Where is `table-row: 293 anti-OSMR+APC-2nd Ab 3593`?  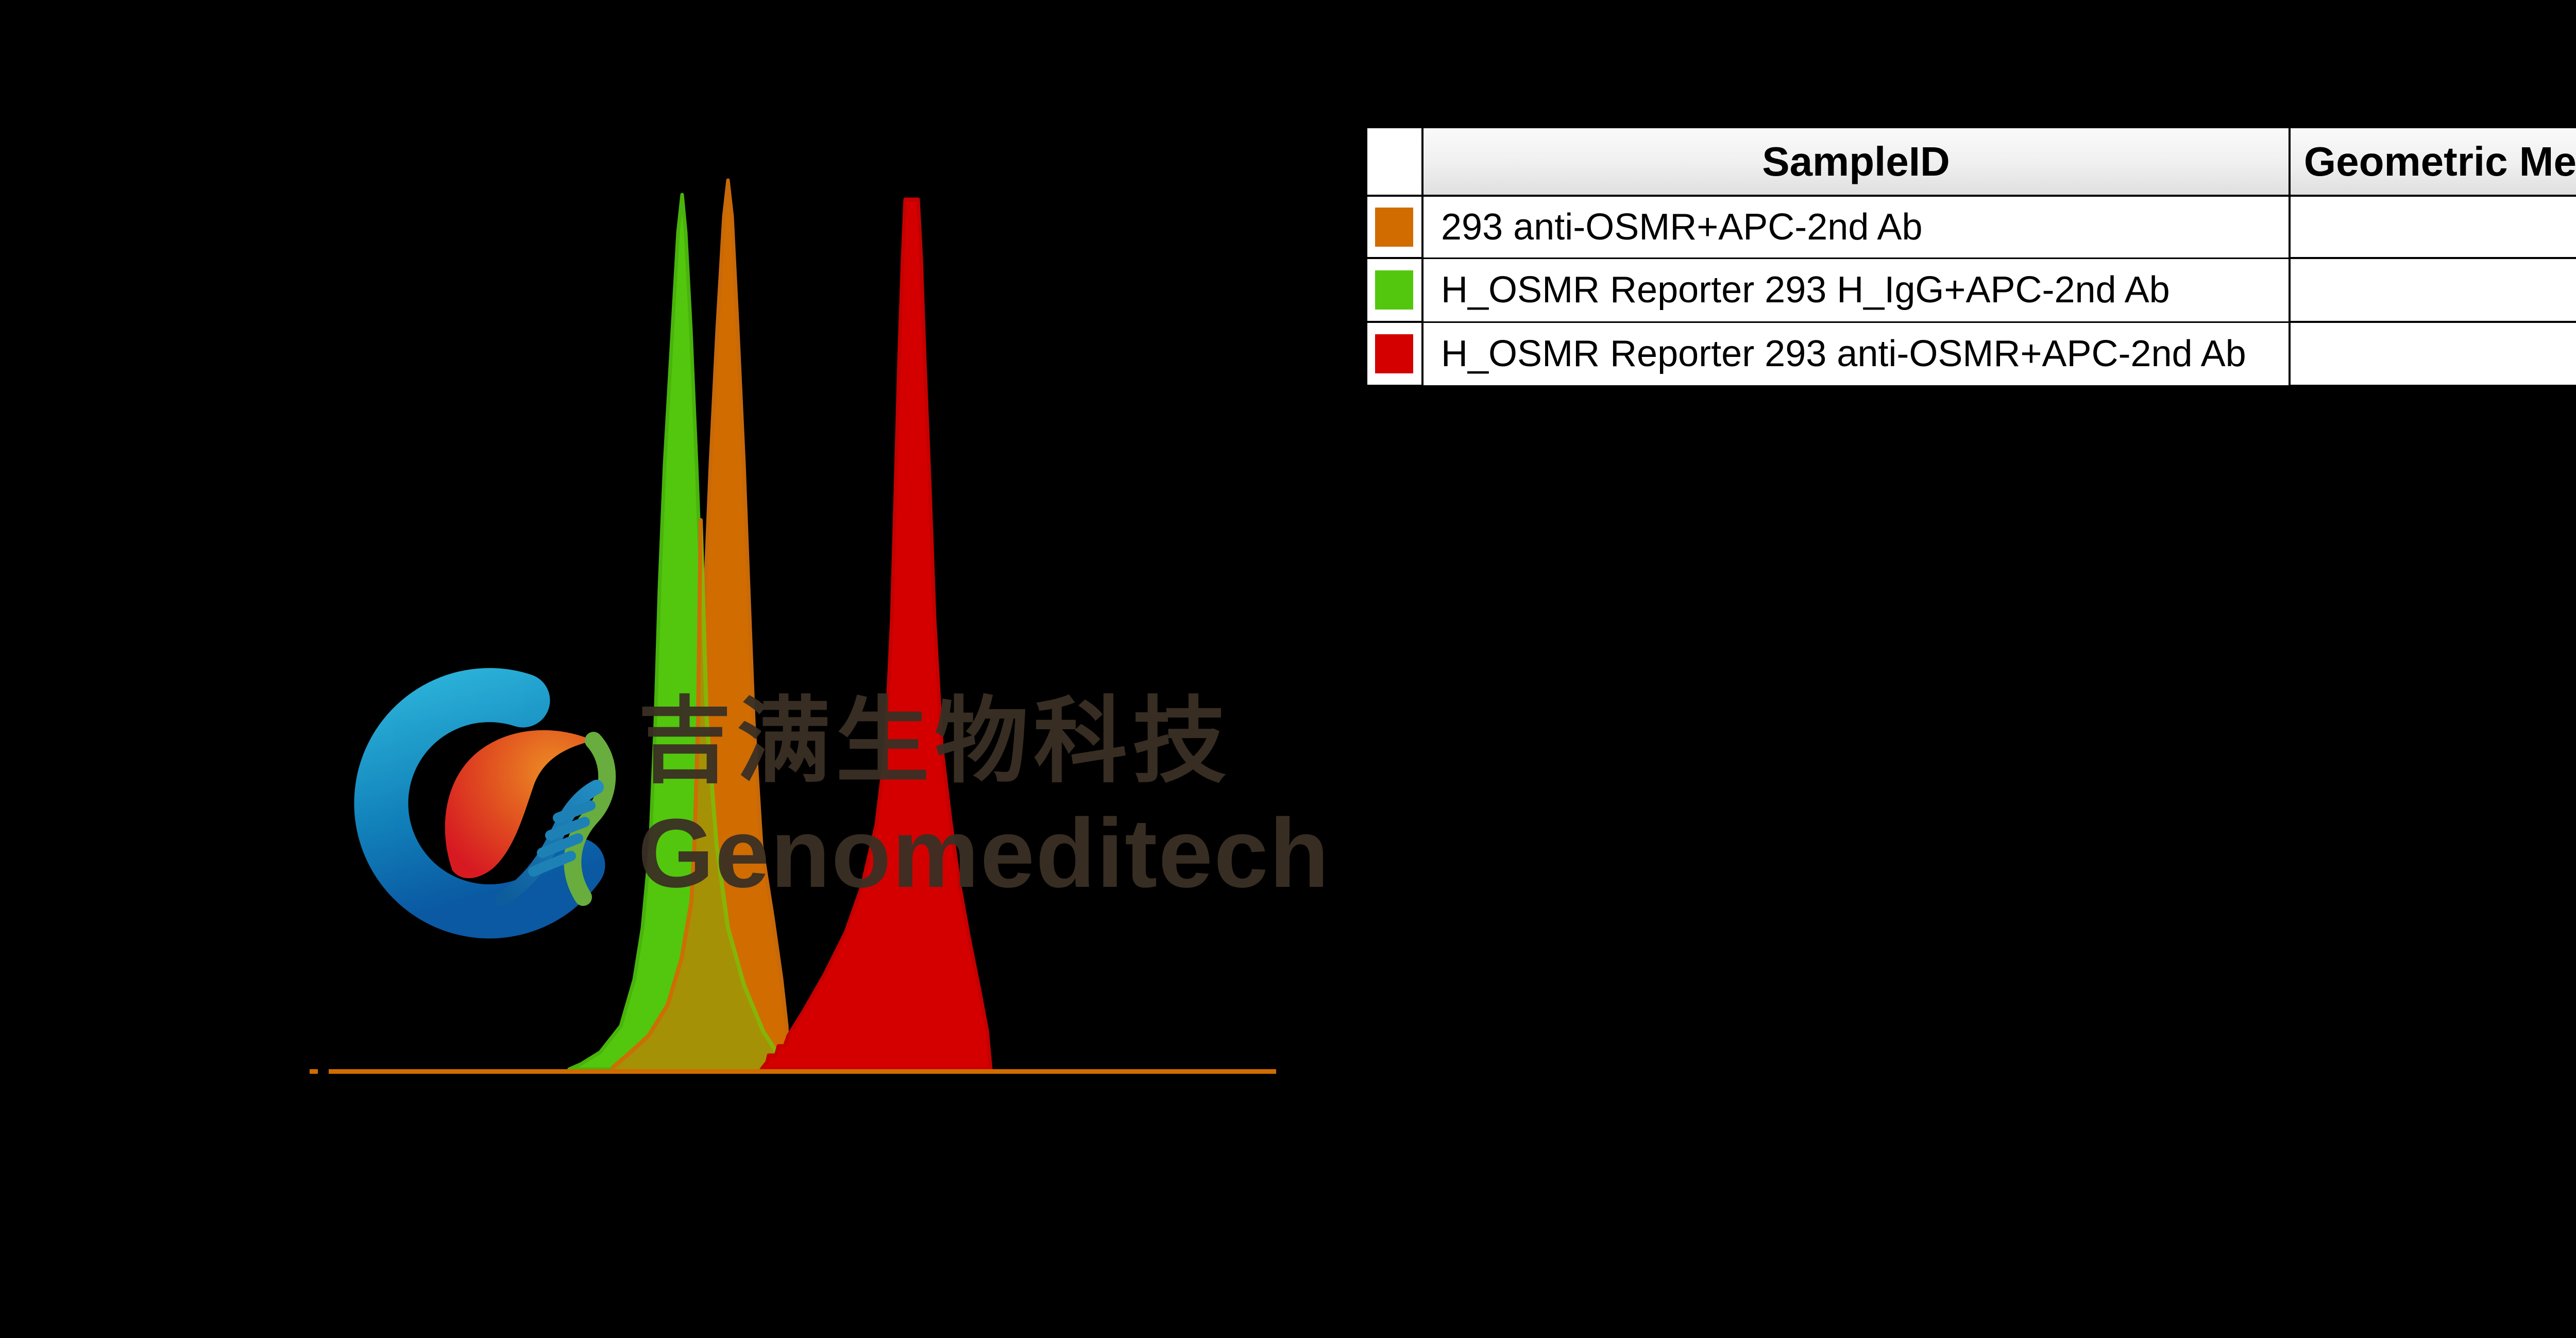 table-row: 293 anti-OSMR+APC-2nd Ab 3593 is located at coordinates (1970, 227).